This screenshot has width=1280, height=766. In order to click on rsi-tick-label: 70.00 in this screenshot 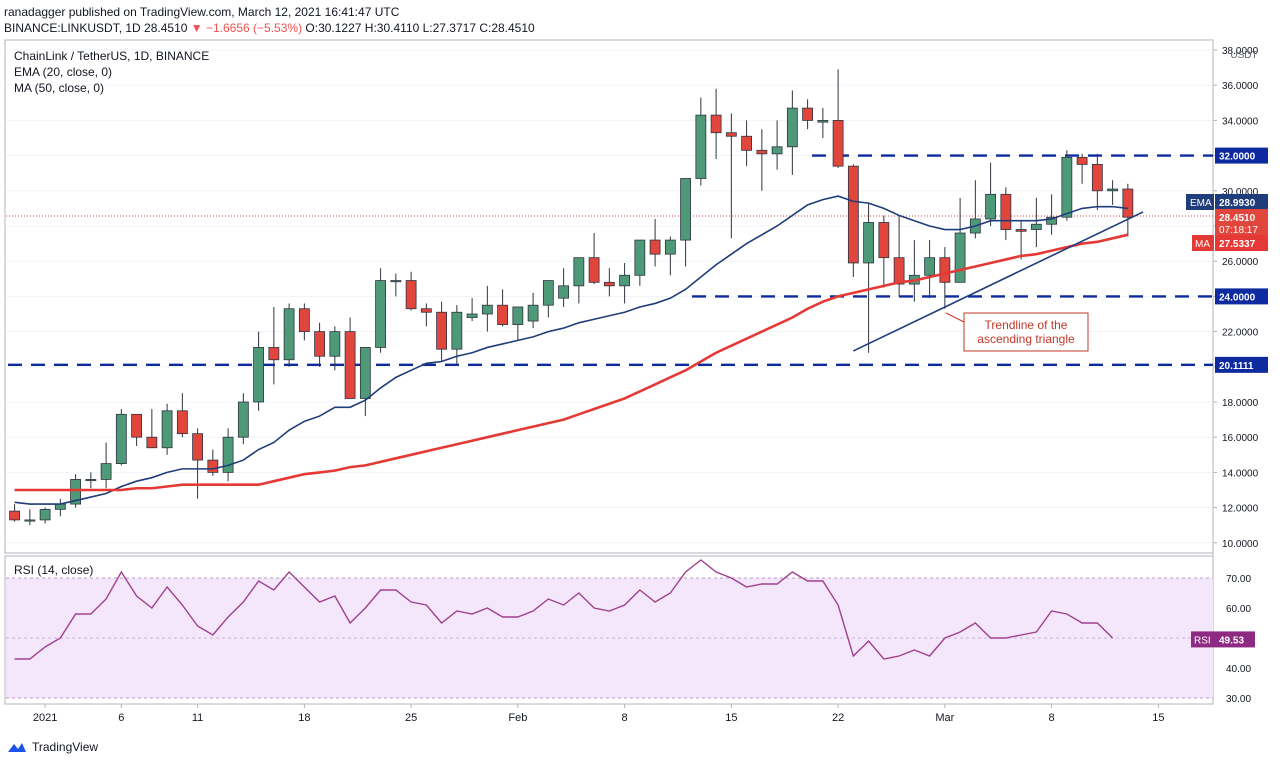, I will do `click(1238, 579)`.